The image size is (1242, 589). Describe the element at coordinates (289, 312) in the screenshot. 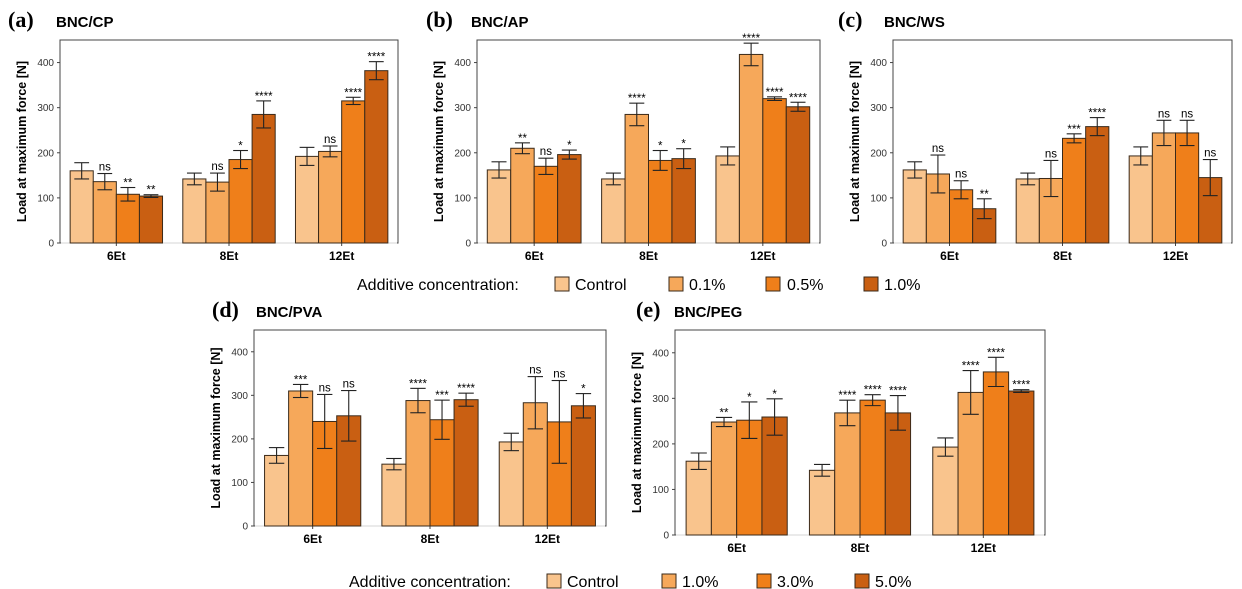

I see `panel-title: BNC/PVA` at that location.